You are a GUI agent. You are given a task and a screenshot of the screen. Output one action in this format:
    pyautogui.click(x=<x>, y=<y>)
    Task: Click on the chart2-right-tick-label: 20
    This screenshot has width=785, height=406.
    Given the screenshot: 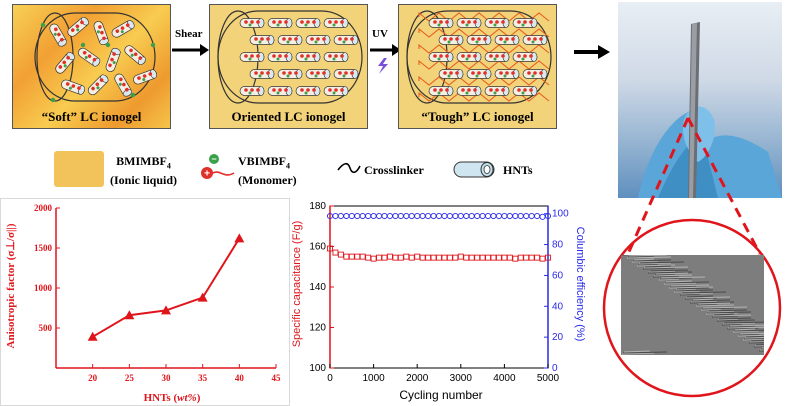 What is the action you would take?
    pyautogui.click(x=558, y=337)
    